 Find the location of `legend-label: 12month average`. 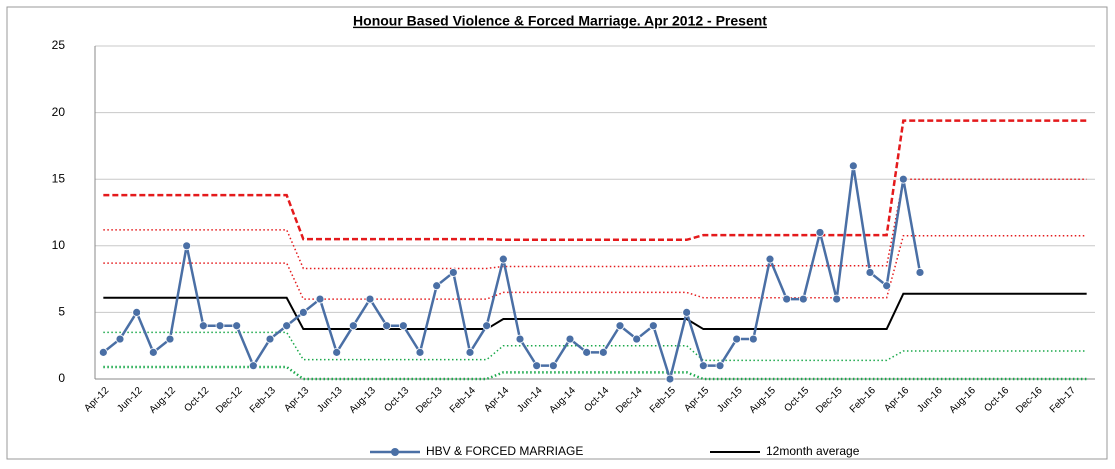

legend-label: 12month average is located at coordinates (813, 451).